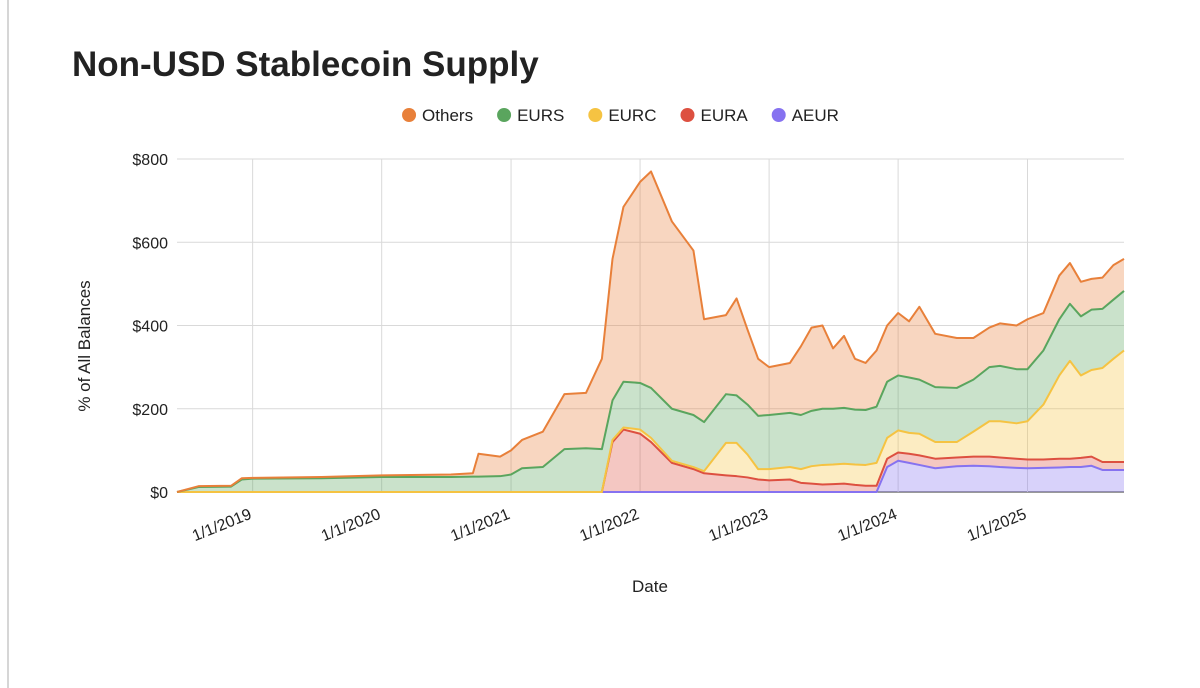 The image size is (1200, 688). What do you see at coordinates (159, 493) in the screenshot?
I see `y-tick-label: $0` at bounding box center [159, 493].